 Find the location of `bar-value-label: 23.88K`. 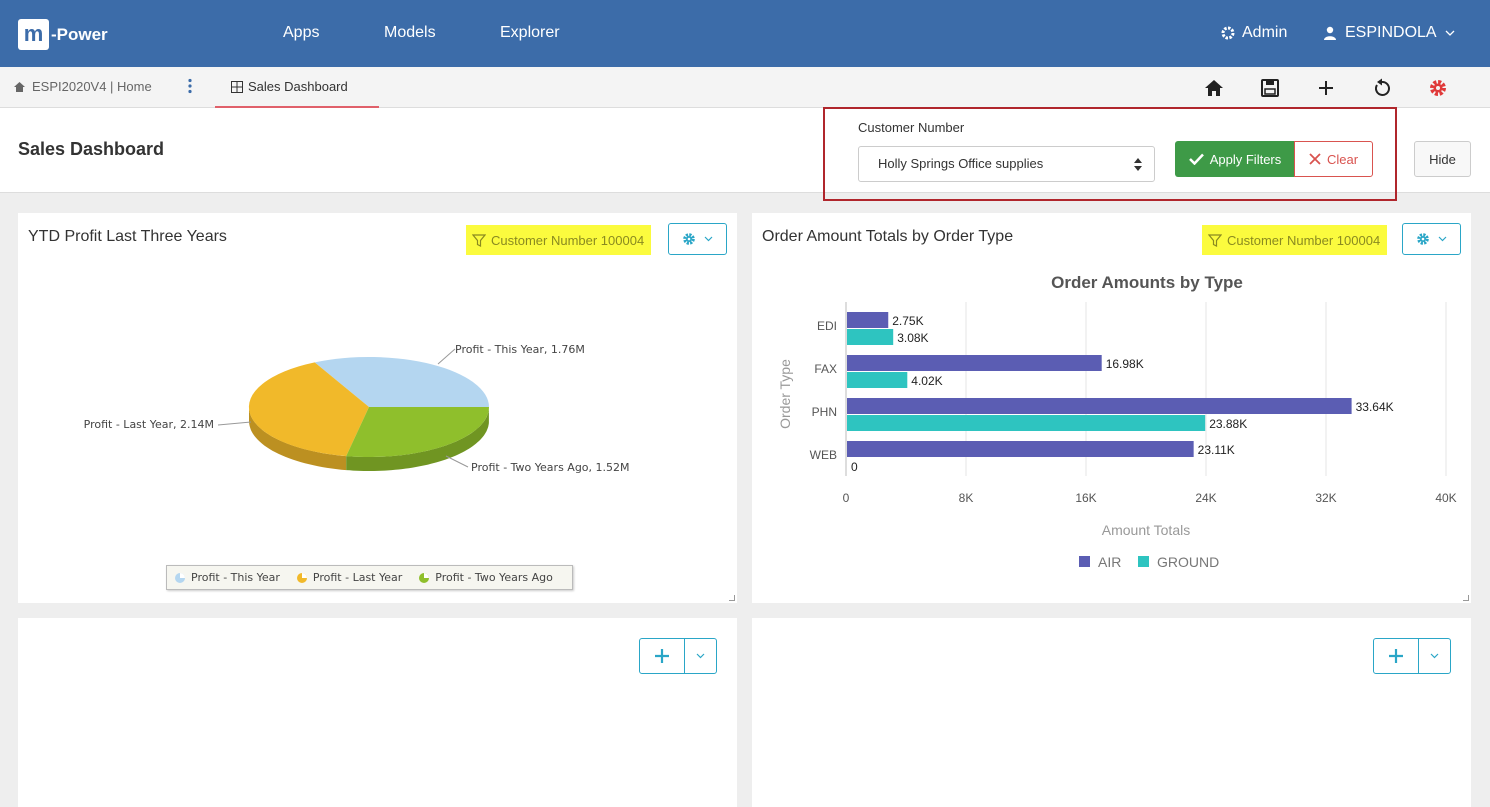

bar-value-label: 23.88K is located at coordinates (1228, 424).